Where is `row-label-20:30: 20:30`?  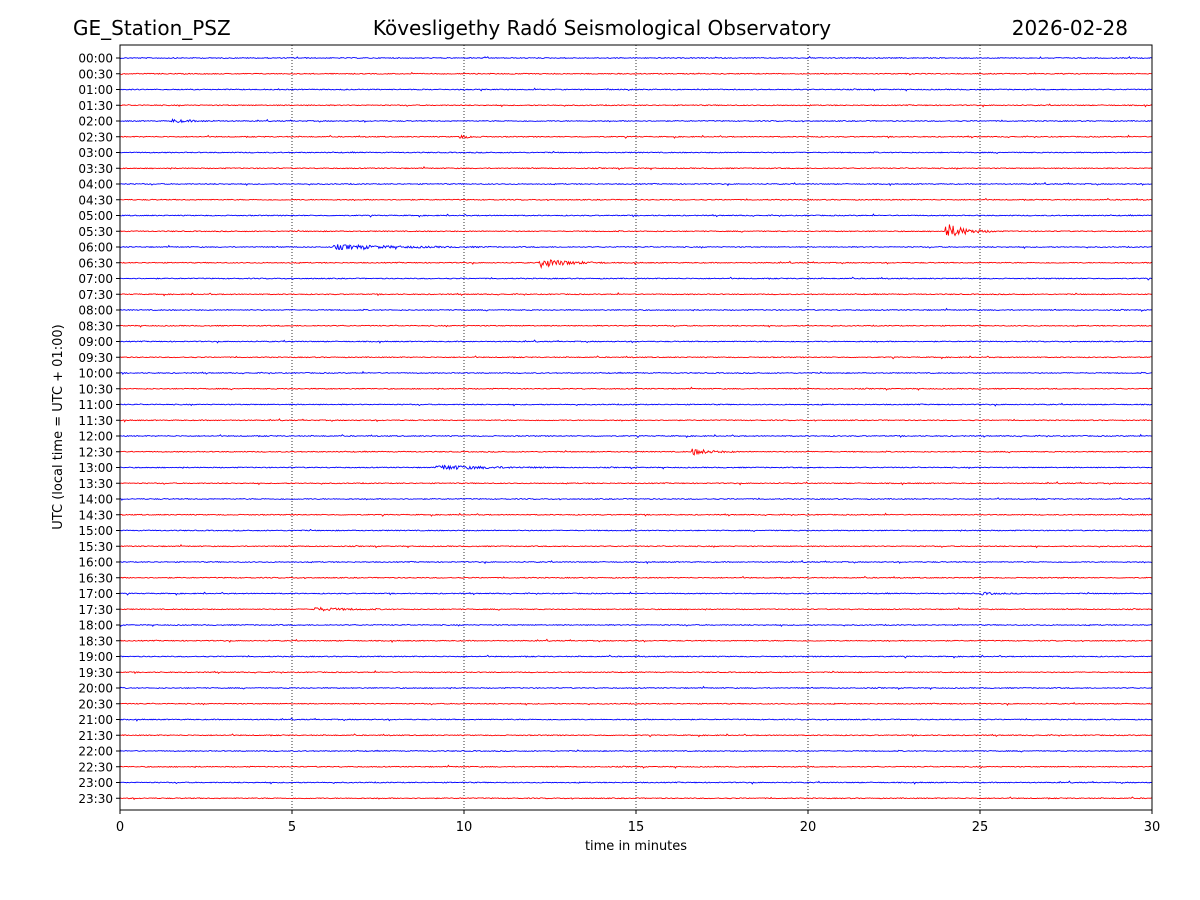 row-label-20:30: 20:30 is located at coordinates (95, 704).